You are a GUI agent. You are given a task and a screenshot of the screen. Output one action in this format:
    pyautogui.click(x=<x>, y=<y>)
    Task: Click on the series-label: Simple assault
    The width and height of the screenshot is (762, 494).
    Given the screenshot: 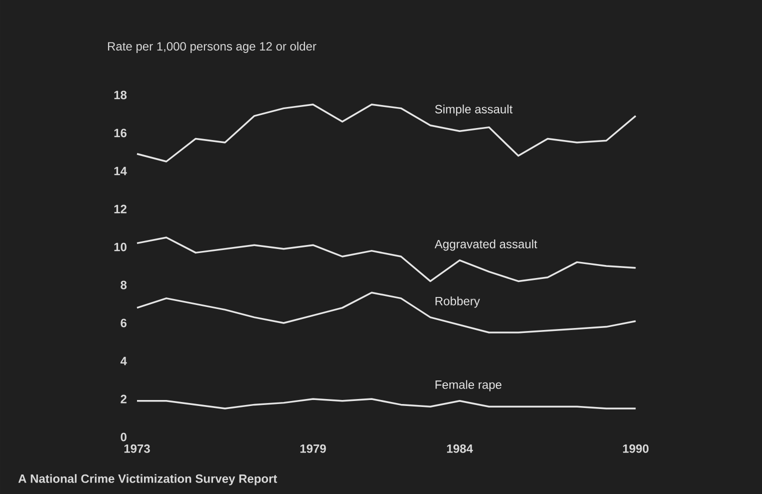 What is the action you would take?
    pyautogui.click(x=474, y=110)
    